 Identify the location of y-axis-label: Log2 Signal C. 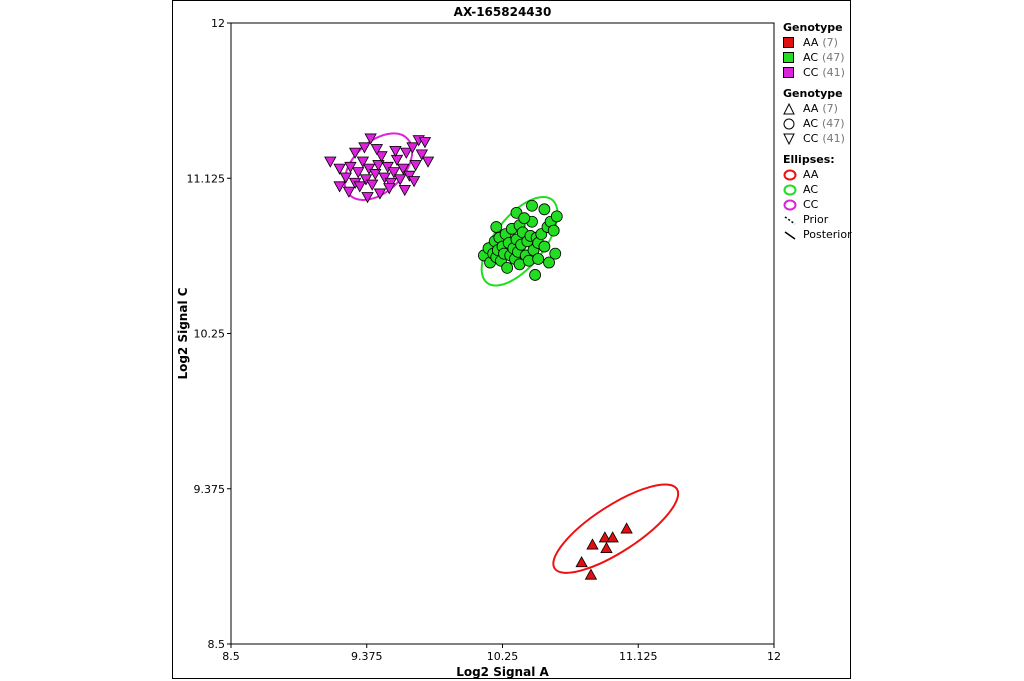
(183, 333).